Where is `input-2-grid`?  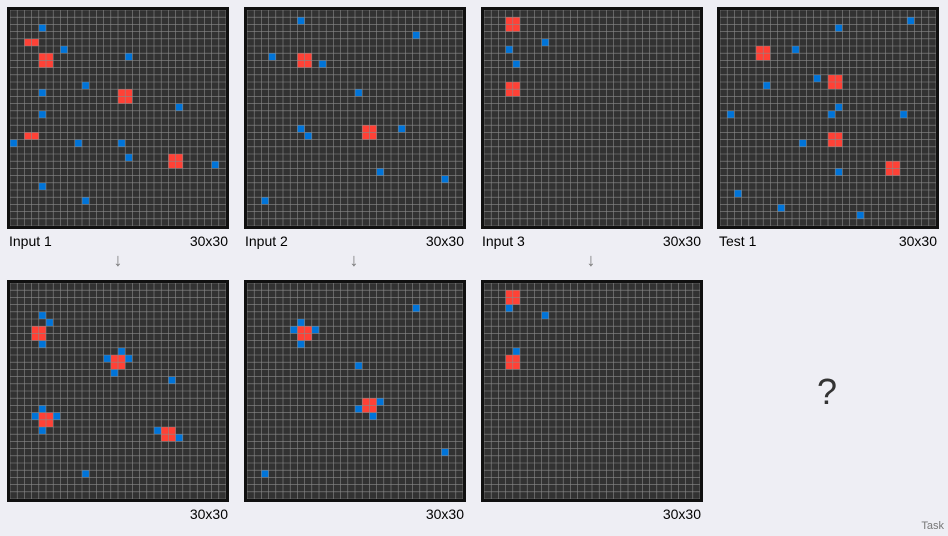
input-2-grid is located at coordinates (355, 118).